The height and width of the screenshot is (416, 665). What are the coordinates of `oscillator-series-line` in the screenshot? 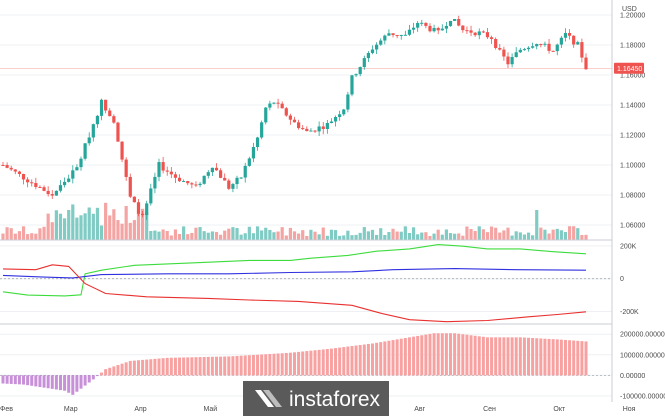 It's located at (294, 293).